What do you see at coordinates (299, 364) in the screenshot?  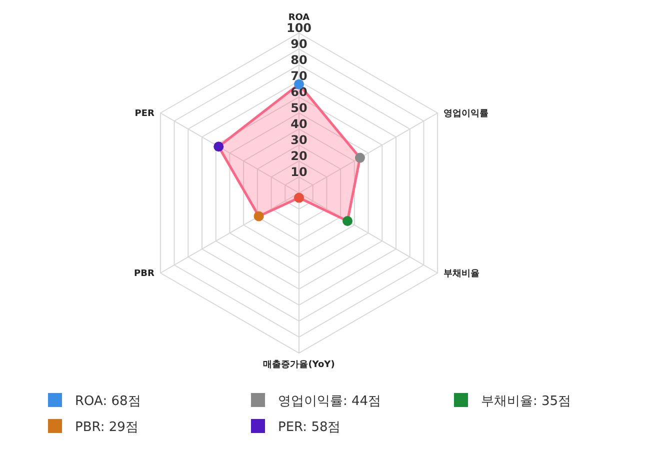 I see `spoke-label: 매출증가율(YoY)` at bounding box center [299, 364].